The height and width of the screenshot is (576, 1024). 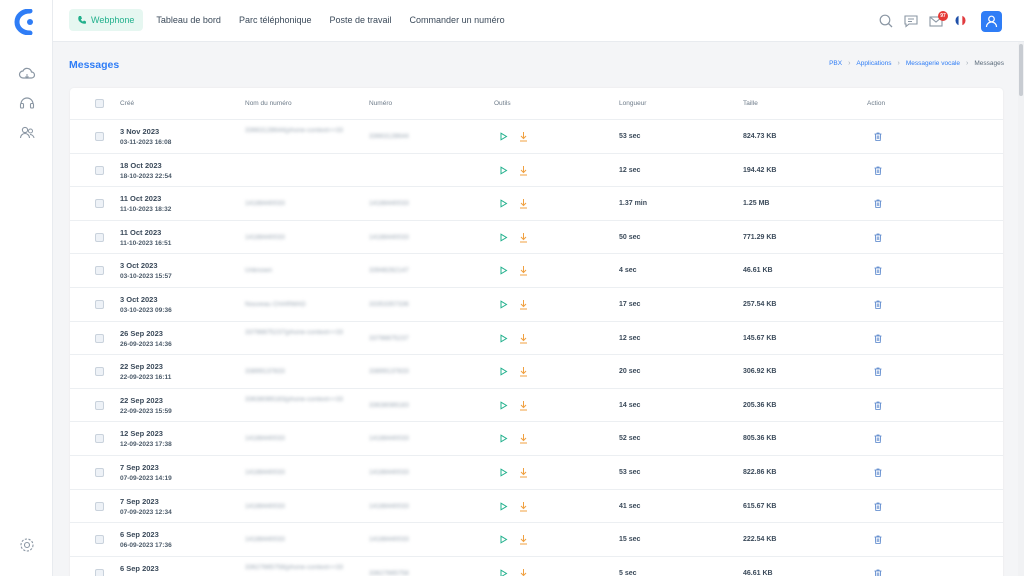 I want to click on nav-order-number: Commander un numéro, so click(x=457, y=20).